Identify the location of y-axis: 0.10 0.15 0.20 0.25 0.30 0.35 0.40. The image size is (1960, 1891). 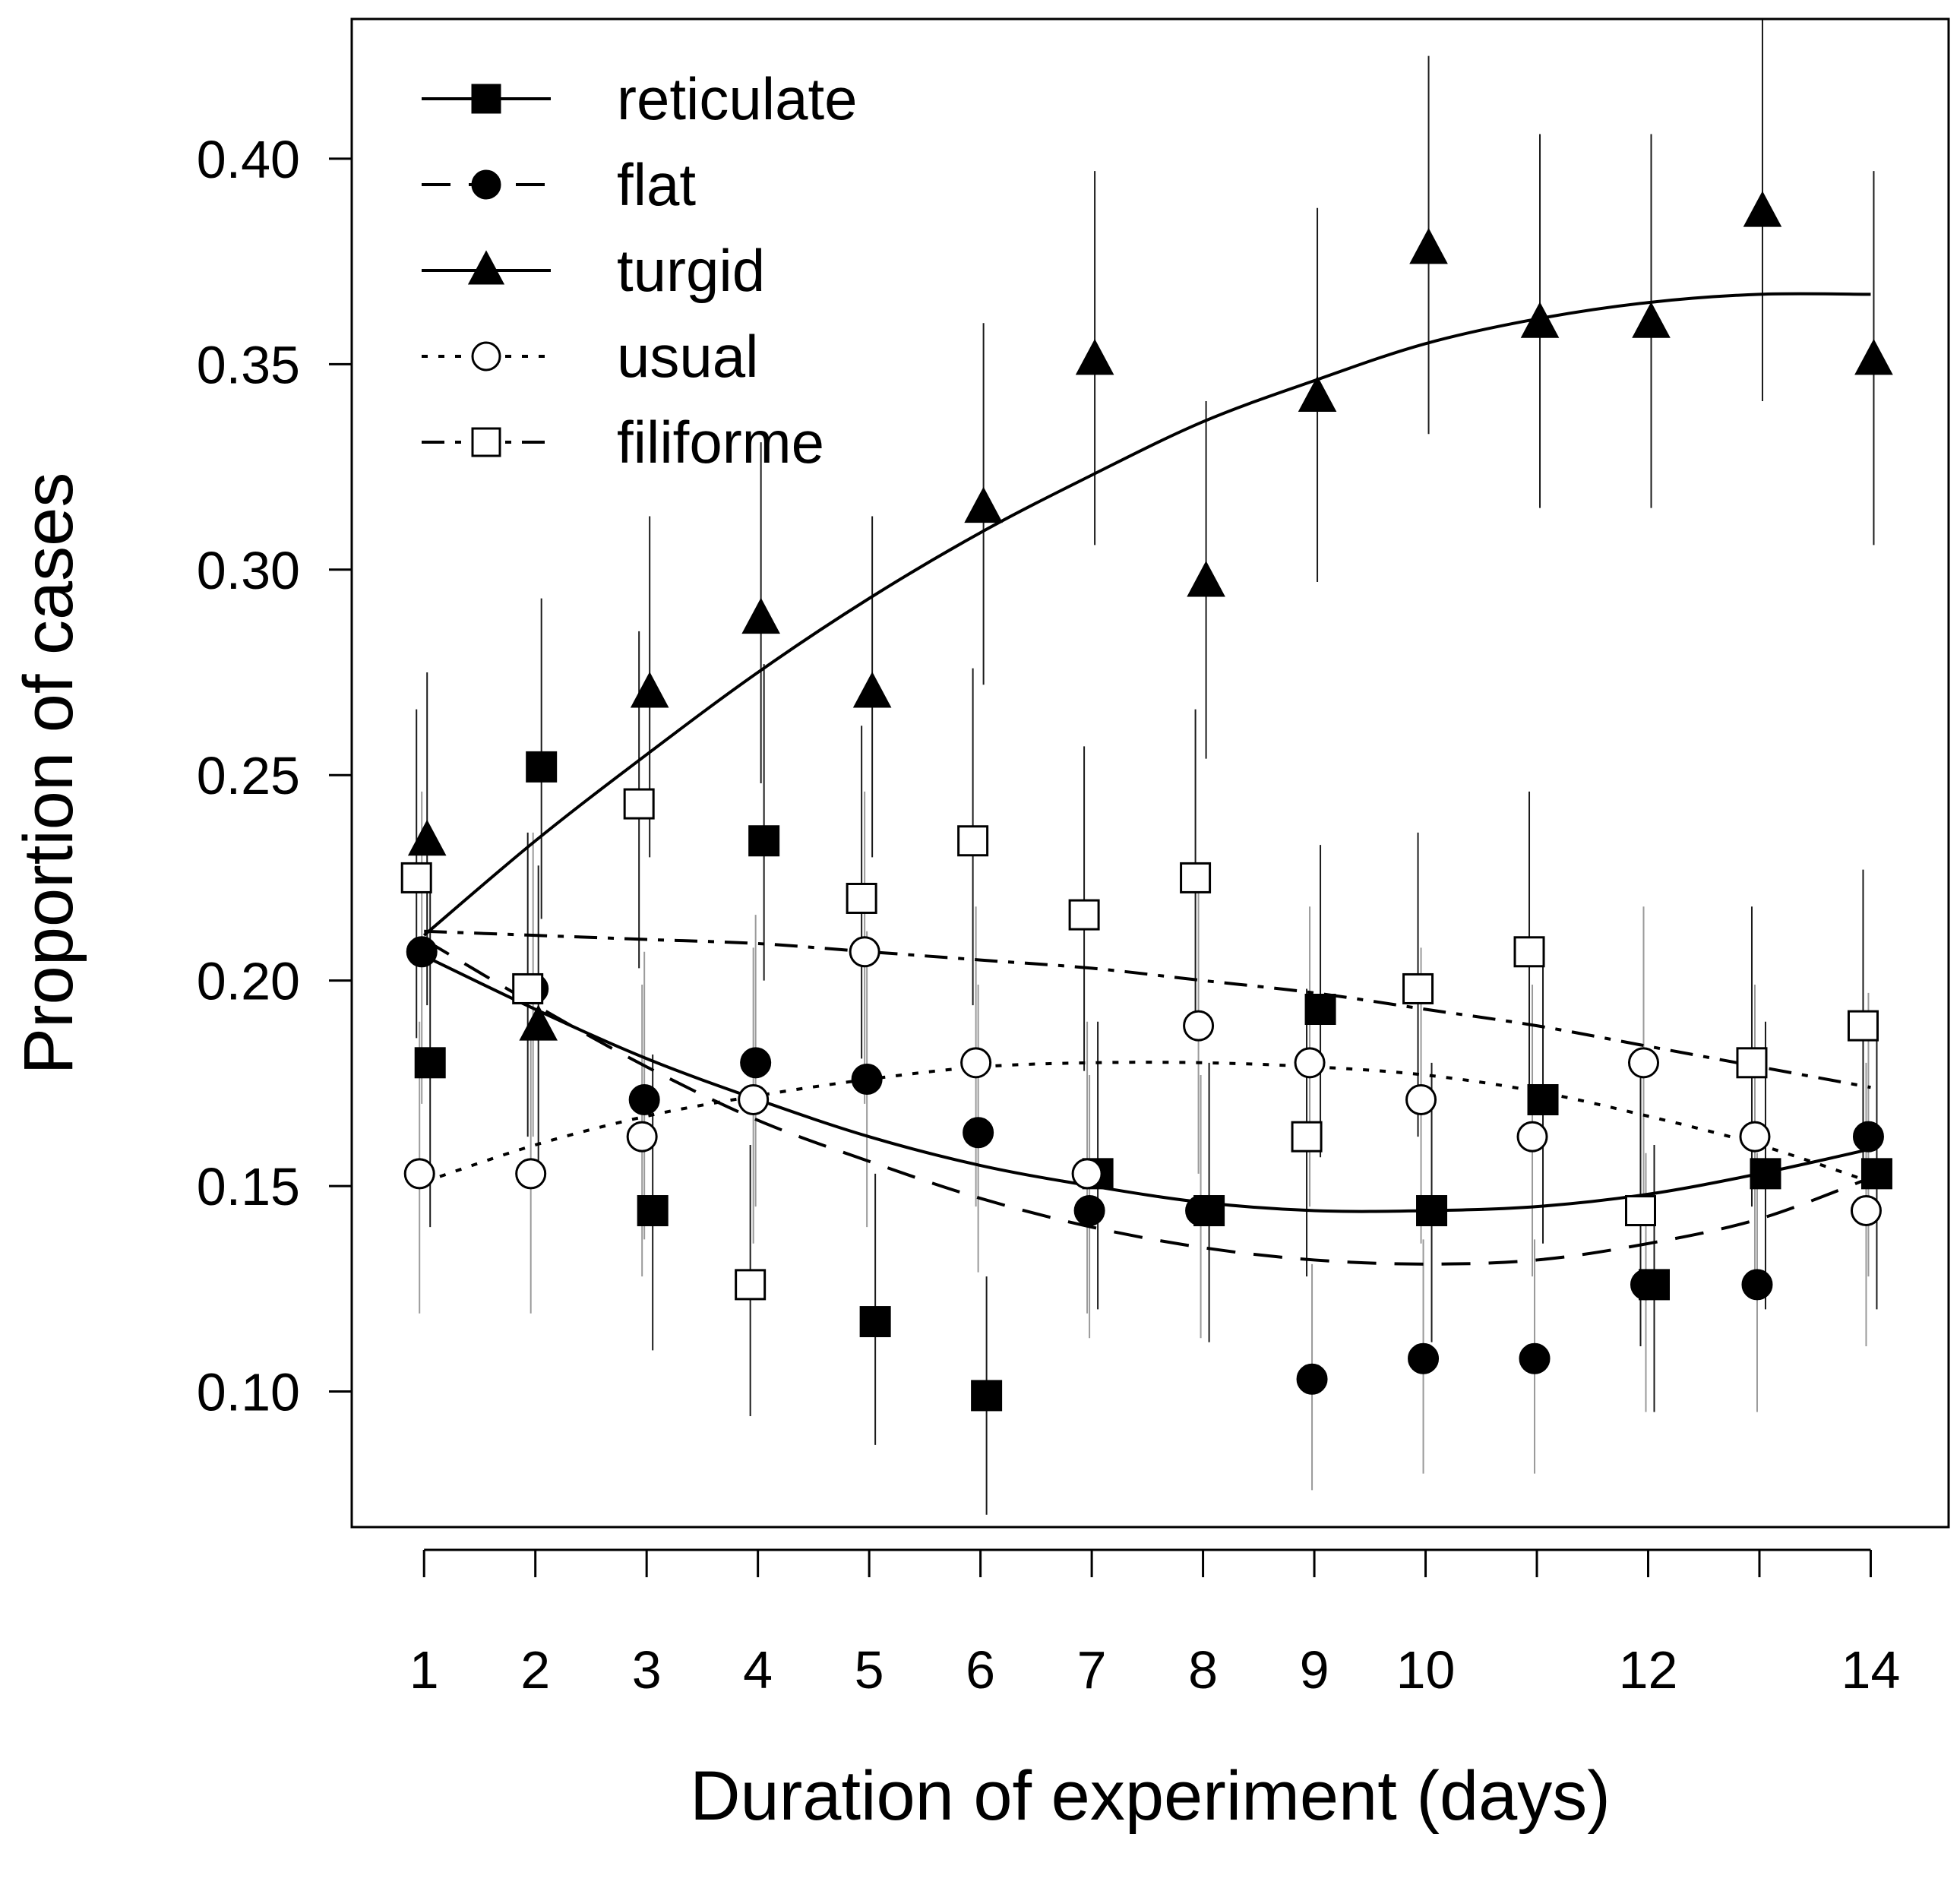
(274, 776).